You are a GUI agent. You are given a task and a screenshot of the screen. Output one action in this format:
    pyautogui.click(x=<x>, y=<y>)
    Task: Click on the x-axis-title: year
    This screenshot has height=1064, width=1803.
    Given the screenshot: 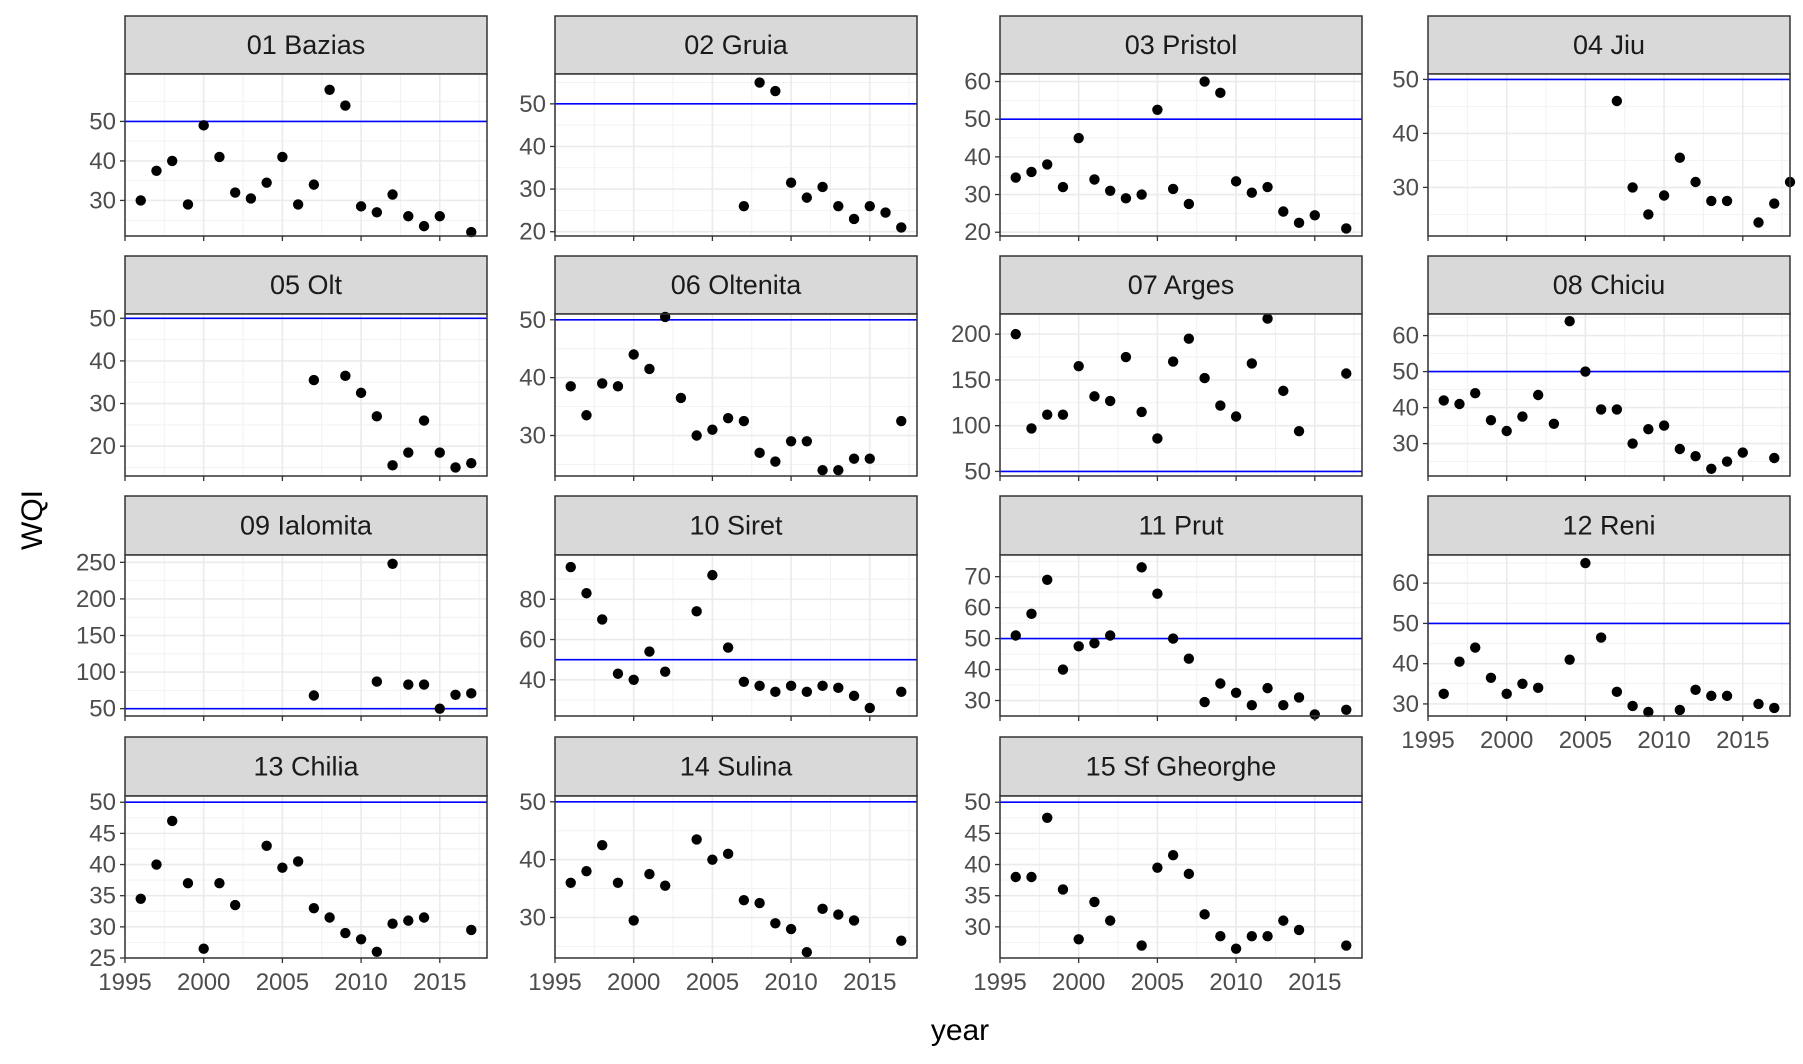 What is the action you would take?
    pyautogui.click(x=960, y=1030)
    